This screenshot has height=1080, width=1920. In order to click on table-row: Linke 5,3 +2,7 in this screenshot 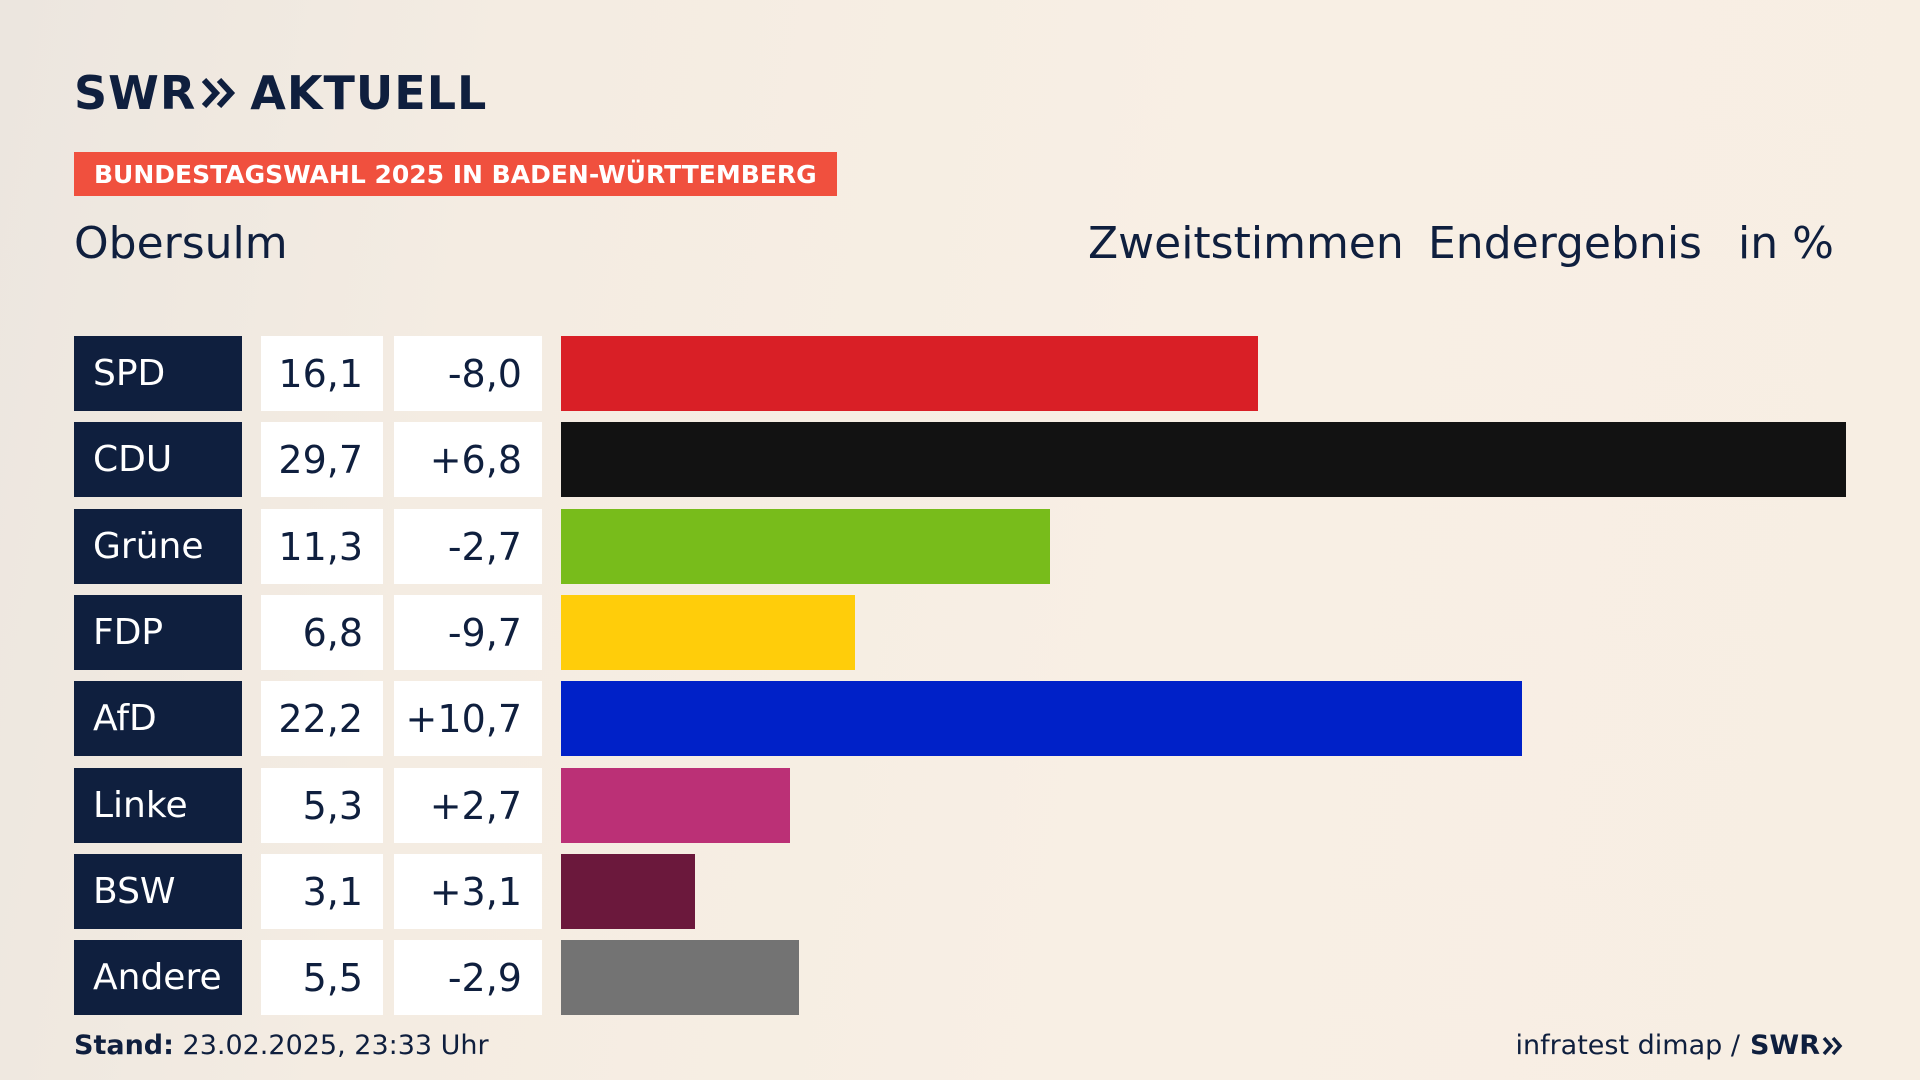, I will do `click(960, 805)`.